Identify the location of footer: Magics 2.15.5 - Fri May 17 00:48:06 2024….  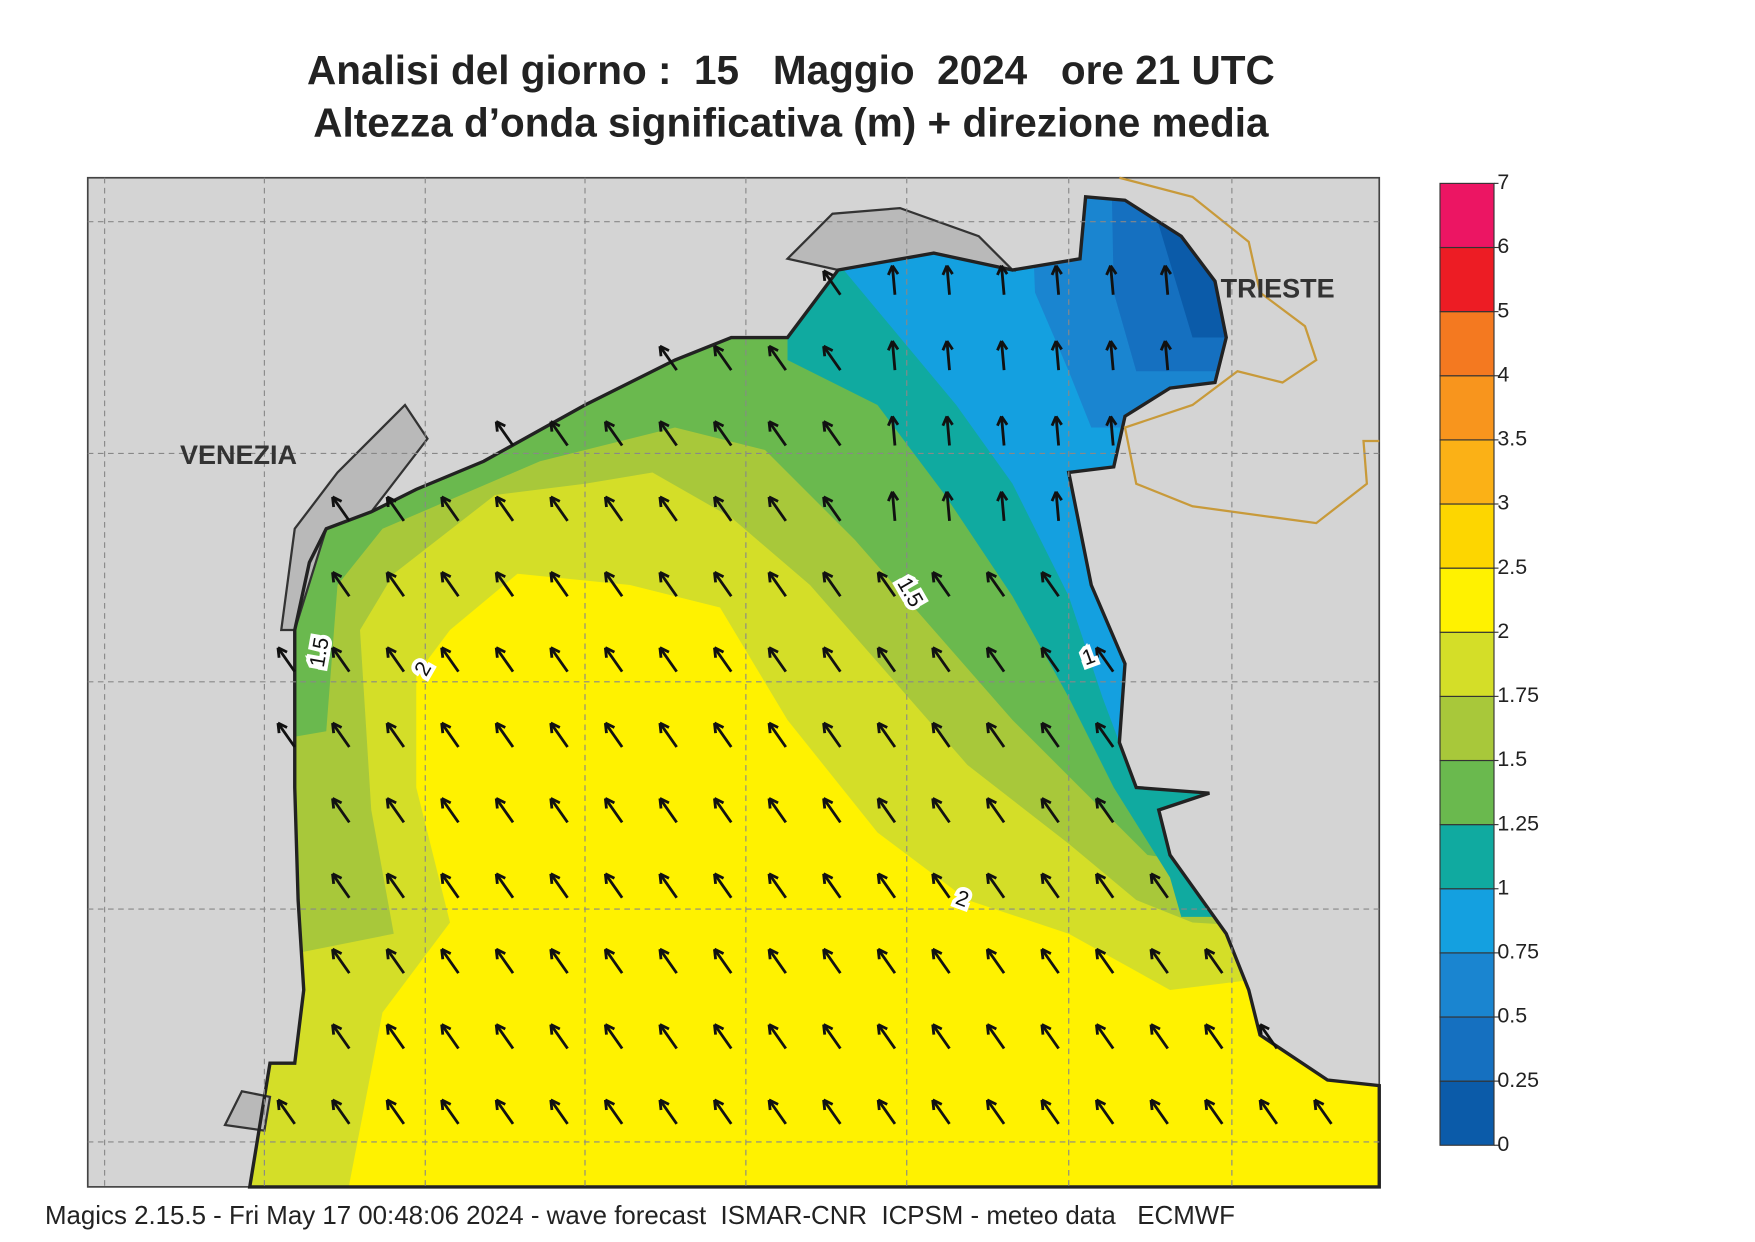
(640, 1216).